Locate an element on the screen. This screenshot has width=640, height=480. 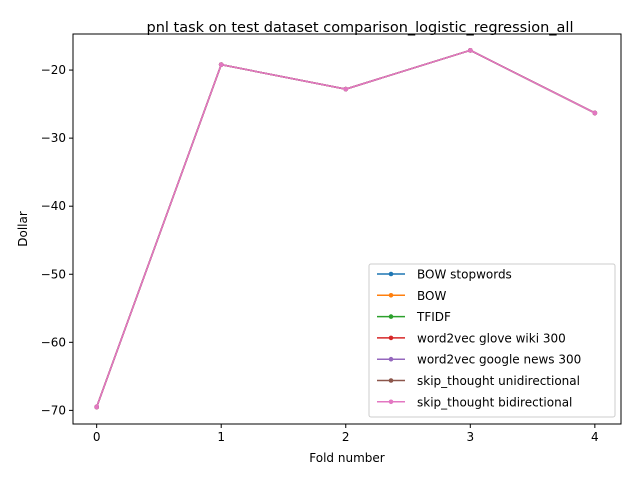
legend-label: skip_thought unidirectional is located at coordinates (498, 381).